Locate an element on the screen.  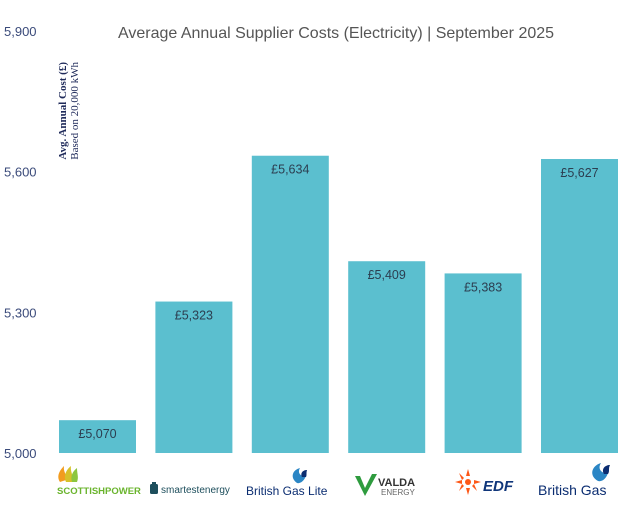
logo-valda-text: VALDA is located at coordinates (396, 483).